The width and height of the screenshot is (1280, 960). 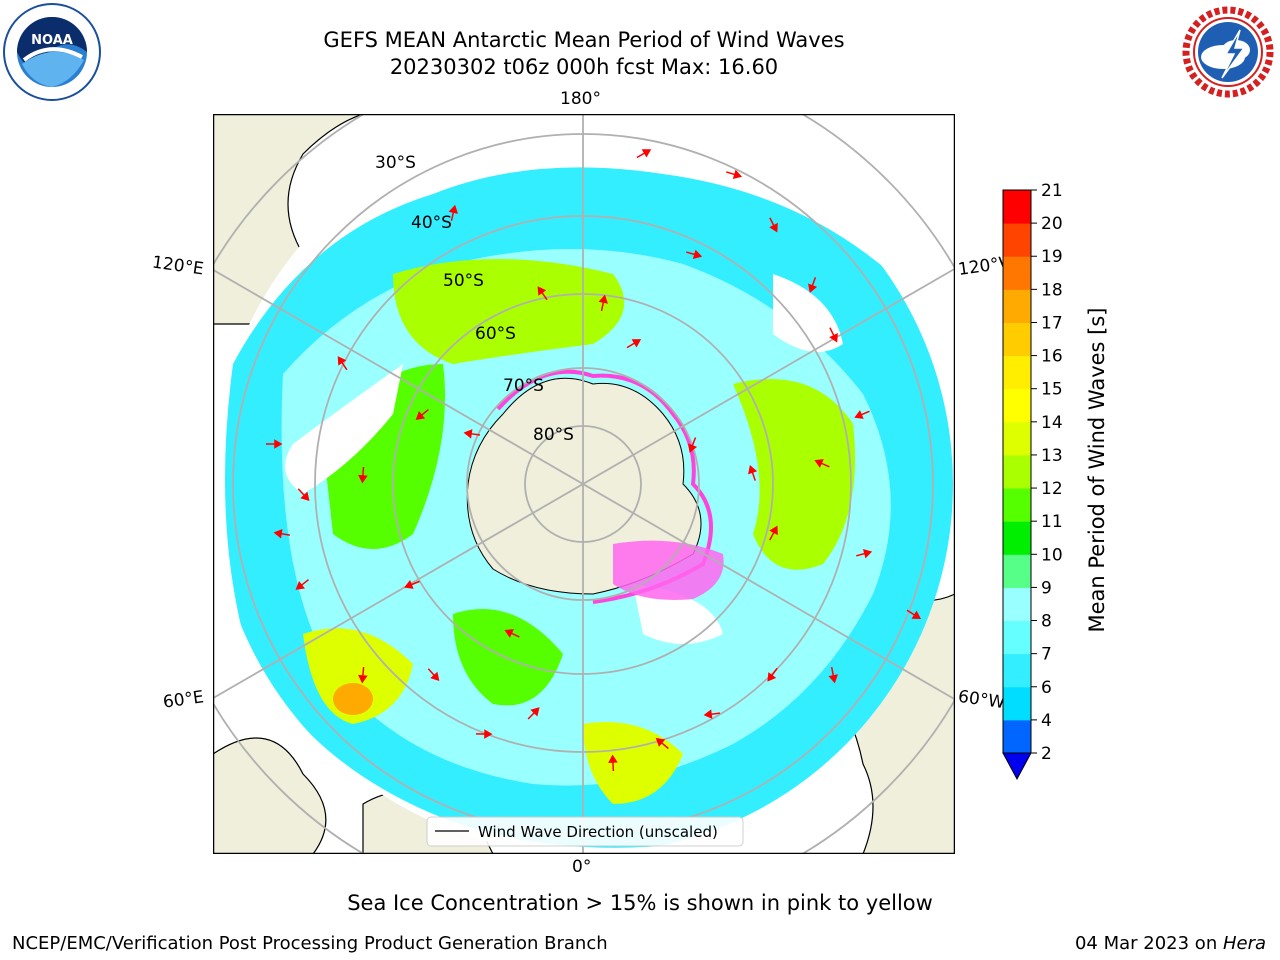 What do you see at coordinates (553, 435) in the screenshot?
I see `lat-label-80s: 80°S` at bounding box center [553, 435].